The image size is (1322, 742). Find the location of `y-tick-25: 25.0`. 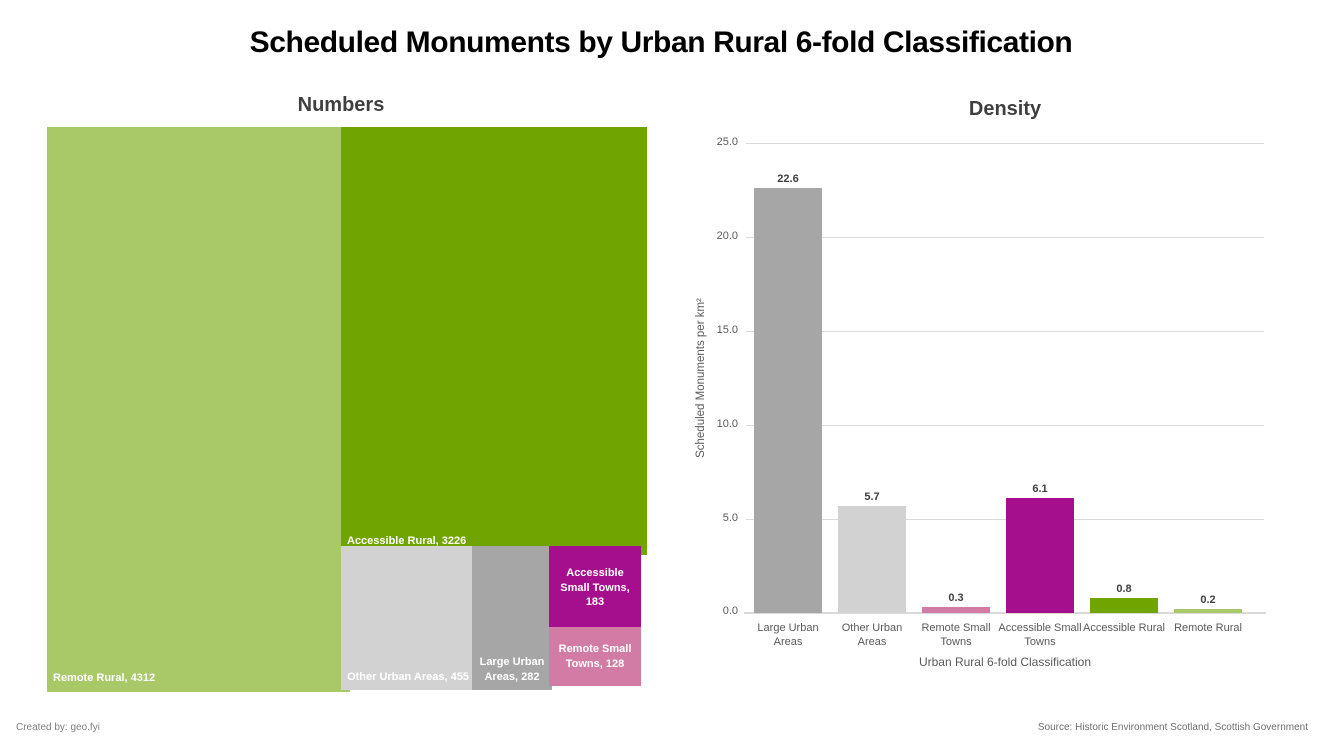

y-tick-25: 25.0 is located at coordinates (727, 142).